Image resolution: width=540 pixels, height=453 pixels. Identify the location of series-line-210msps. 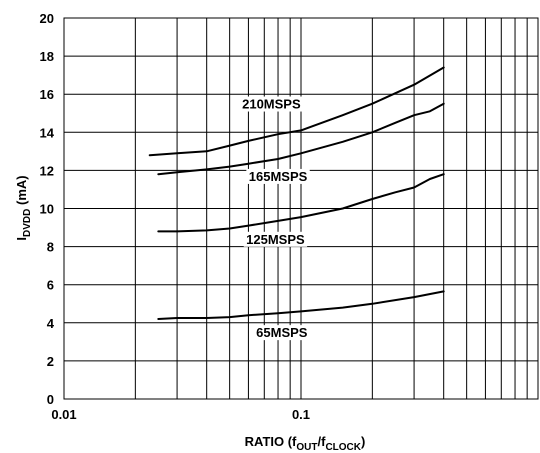
(296, 111).